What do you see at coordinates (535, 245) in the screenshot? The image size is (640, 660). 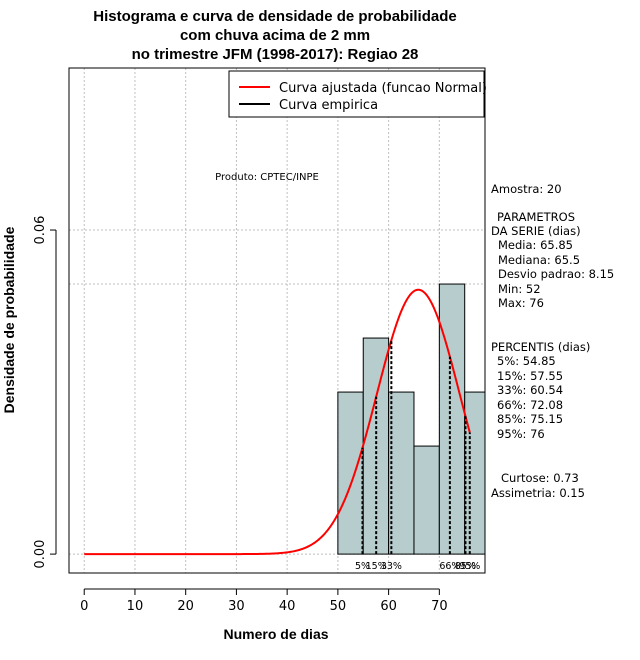 I see `param-media: Media: 65.85` at bounding box center [535, 245].